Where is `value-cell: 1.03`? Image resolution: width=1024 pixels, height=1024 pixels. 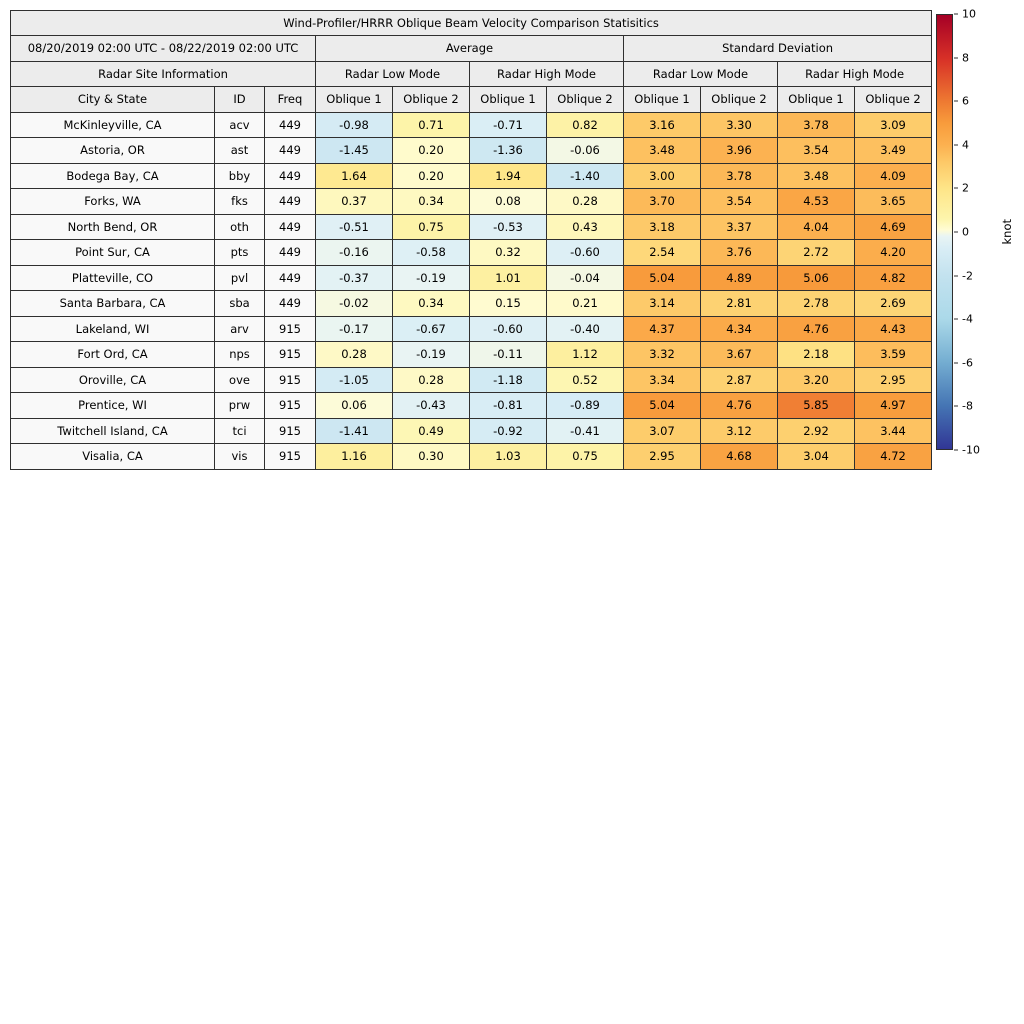
value-cell: 1.03 is located at coordinates (508, 456).